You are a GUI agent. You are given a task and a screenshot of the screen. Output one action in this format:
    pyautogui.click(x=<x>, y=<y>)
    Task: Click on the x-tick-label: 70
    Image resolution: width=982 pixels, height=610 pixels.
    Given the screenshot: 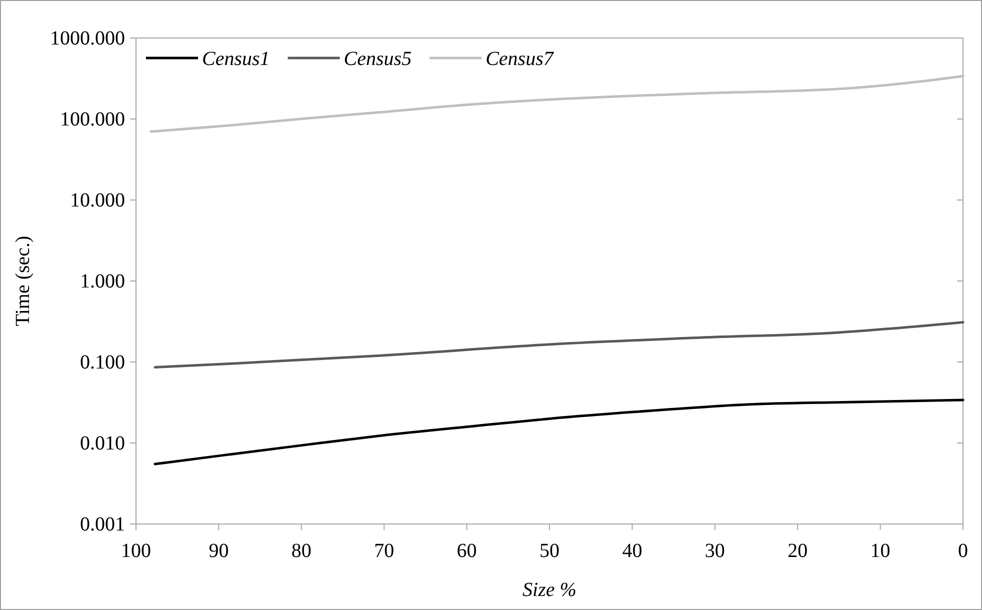 What is the action you would take?
    pyautogui.click(x=384, y=551)
    